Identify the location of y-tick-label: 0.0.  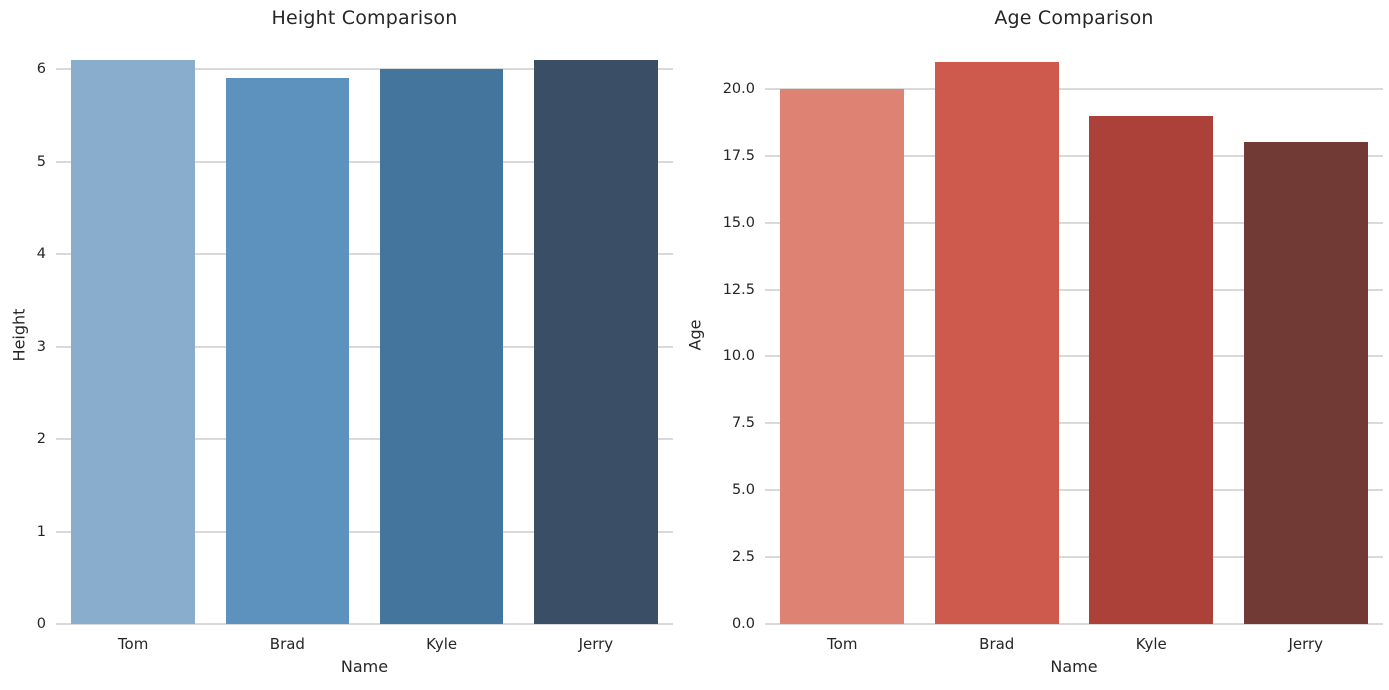
(743, 624).